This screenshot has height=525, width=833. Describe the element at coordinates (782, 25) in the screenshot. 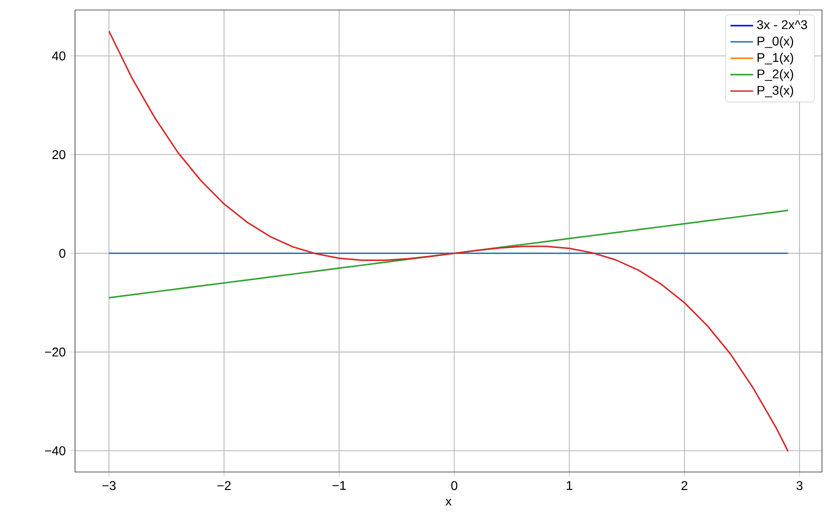

I see `legend-label: 3x - 2x^3` at that location.